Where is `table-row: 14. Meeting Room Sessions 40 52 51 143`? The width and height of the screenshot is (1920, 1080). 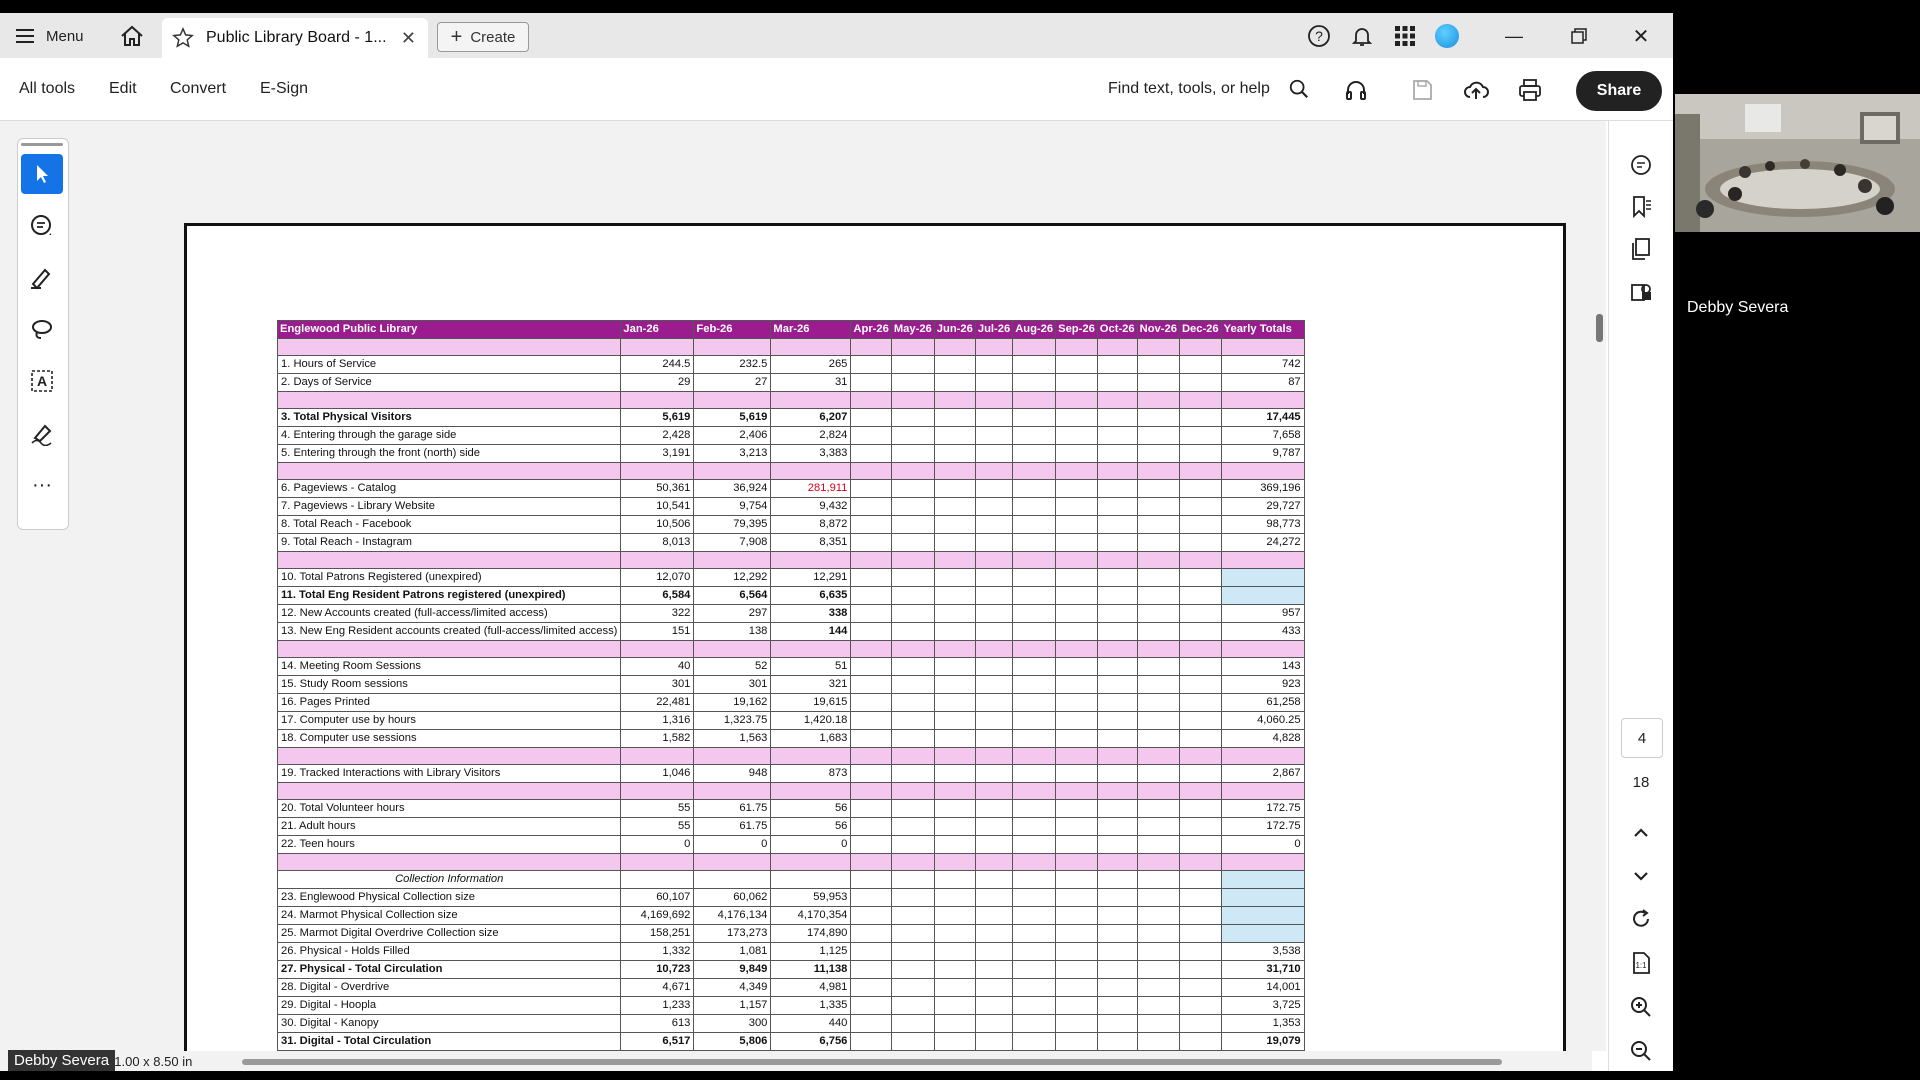
table-row: 14. Meeting Room Sessions 40 52 51 143 is located at coordinates (790, 666).